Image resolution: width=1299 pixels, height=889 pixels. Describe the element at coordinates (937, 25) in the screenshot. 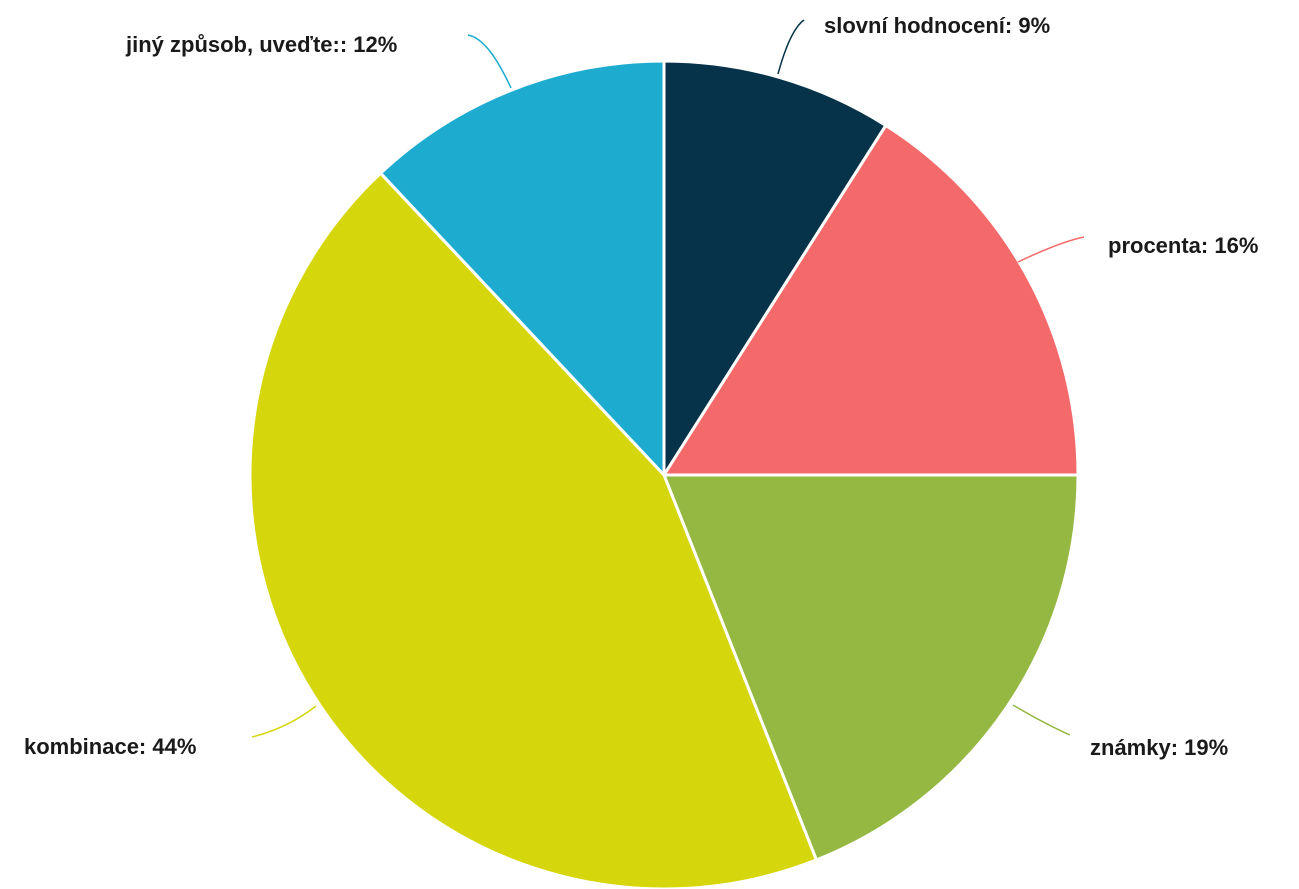

I see `slice-label-slovni-hodnoceni: slovní hodnocení: 9%` at that location.